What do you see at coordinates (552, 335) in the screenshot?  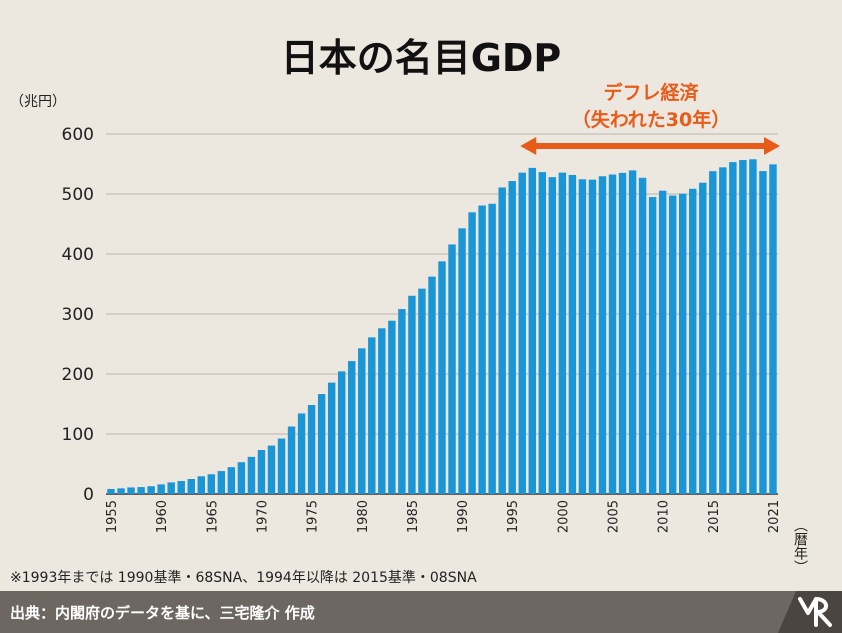 I see `bar-1999` at bounding box center [552, 335].